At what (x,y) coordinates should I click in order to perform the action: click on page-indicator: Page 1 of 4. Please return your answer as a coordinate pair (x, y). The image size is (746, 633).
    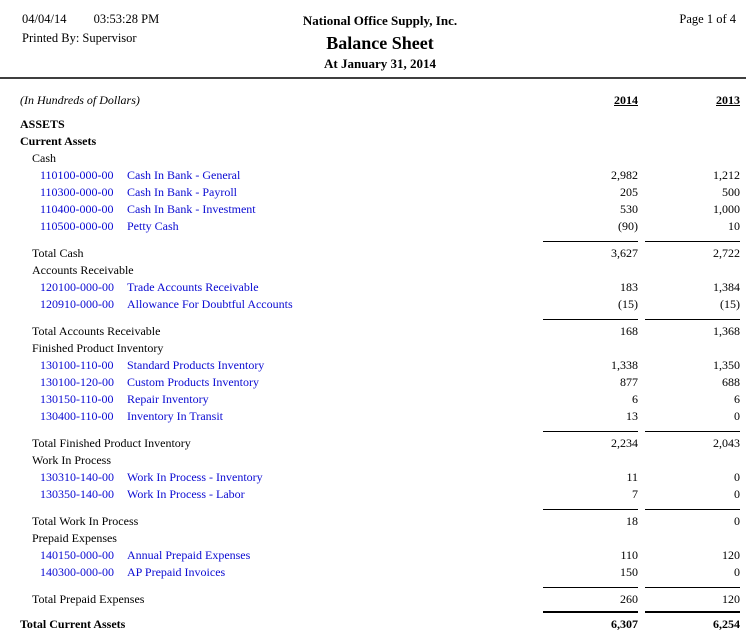
    Looking at the image, I should click on (707, 19).